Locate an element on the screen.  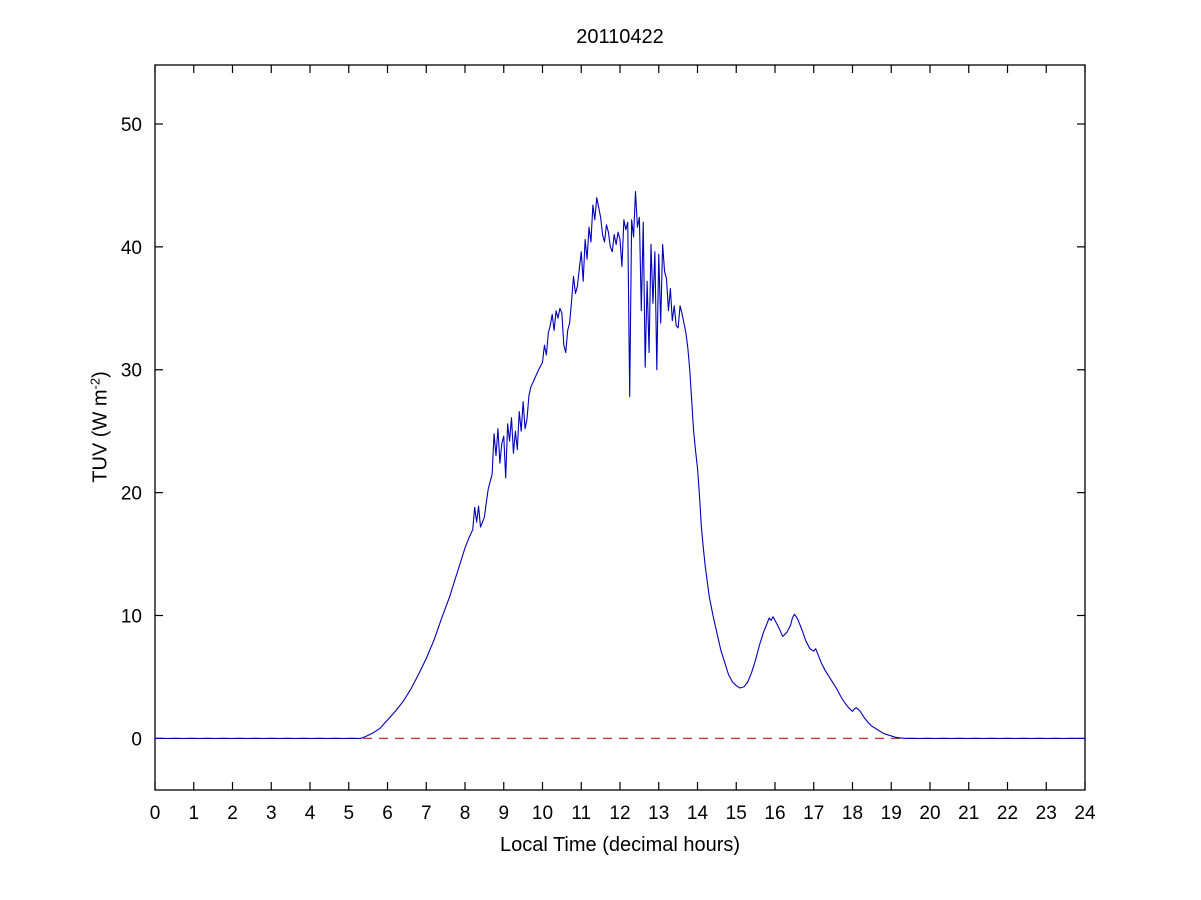
y-axis-label-text: TUV (W m is located at coordinates (100, 436).